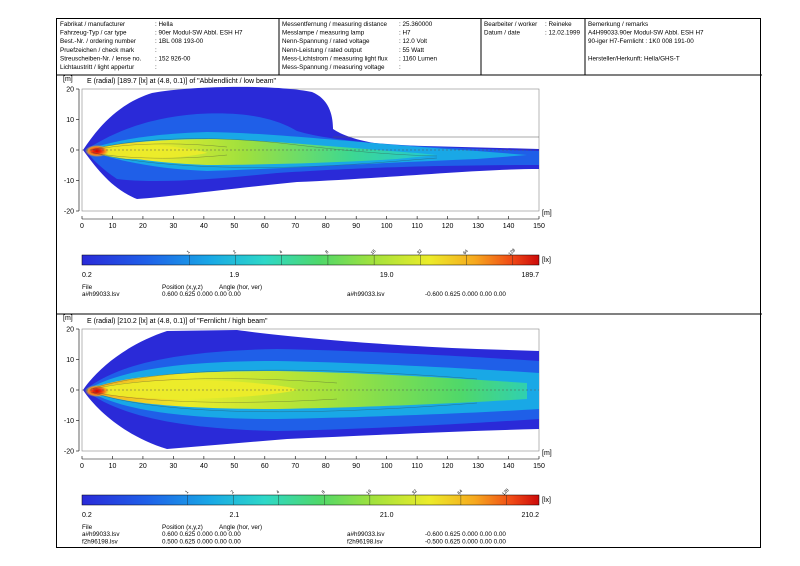 The height and width of the screenshot is (566, 800). Describe the element at coordinates (179, 41) in the screenshot. I see `header-value: : 1BL 008 193-00` at that location.